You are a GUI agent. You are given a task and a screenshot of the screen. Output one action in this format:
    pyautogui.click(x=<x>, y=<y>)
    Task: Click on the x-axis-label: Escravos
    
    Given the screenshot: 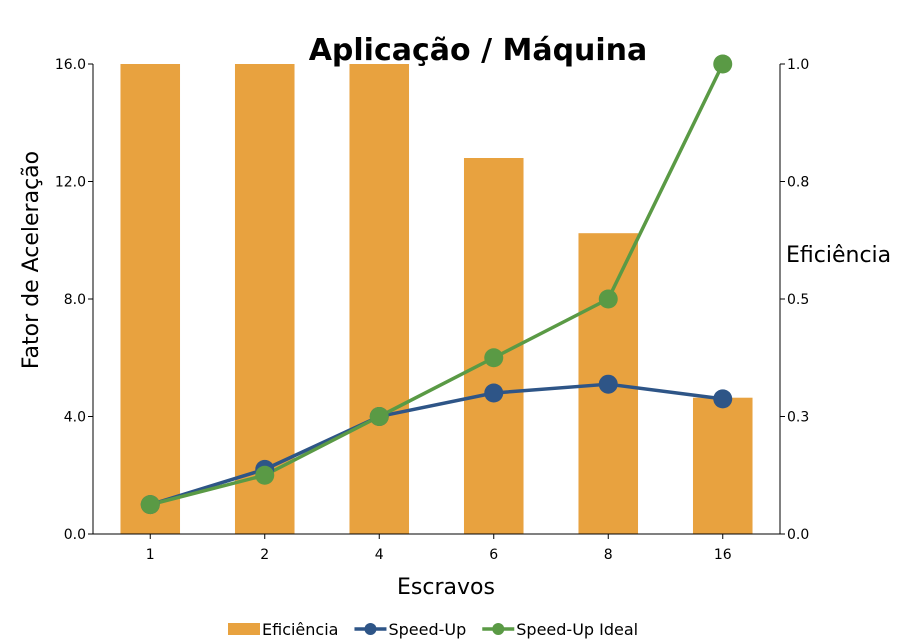 What is the action you would take?
    pyautogui.click(x=446, y=587)
    